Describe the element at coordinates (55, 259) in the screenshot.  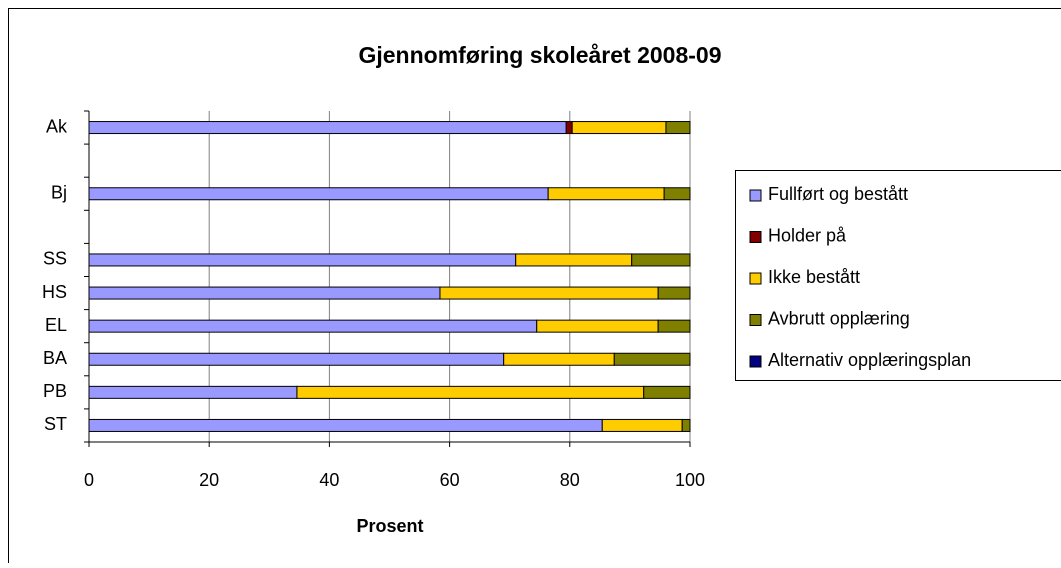
I see `y-tick-label: SS` at that location.